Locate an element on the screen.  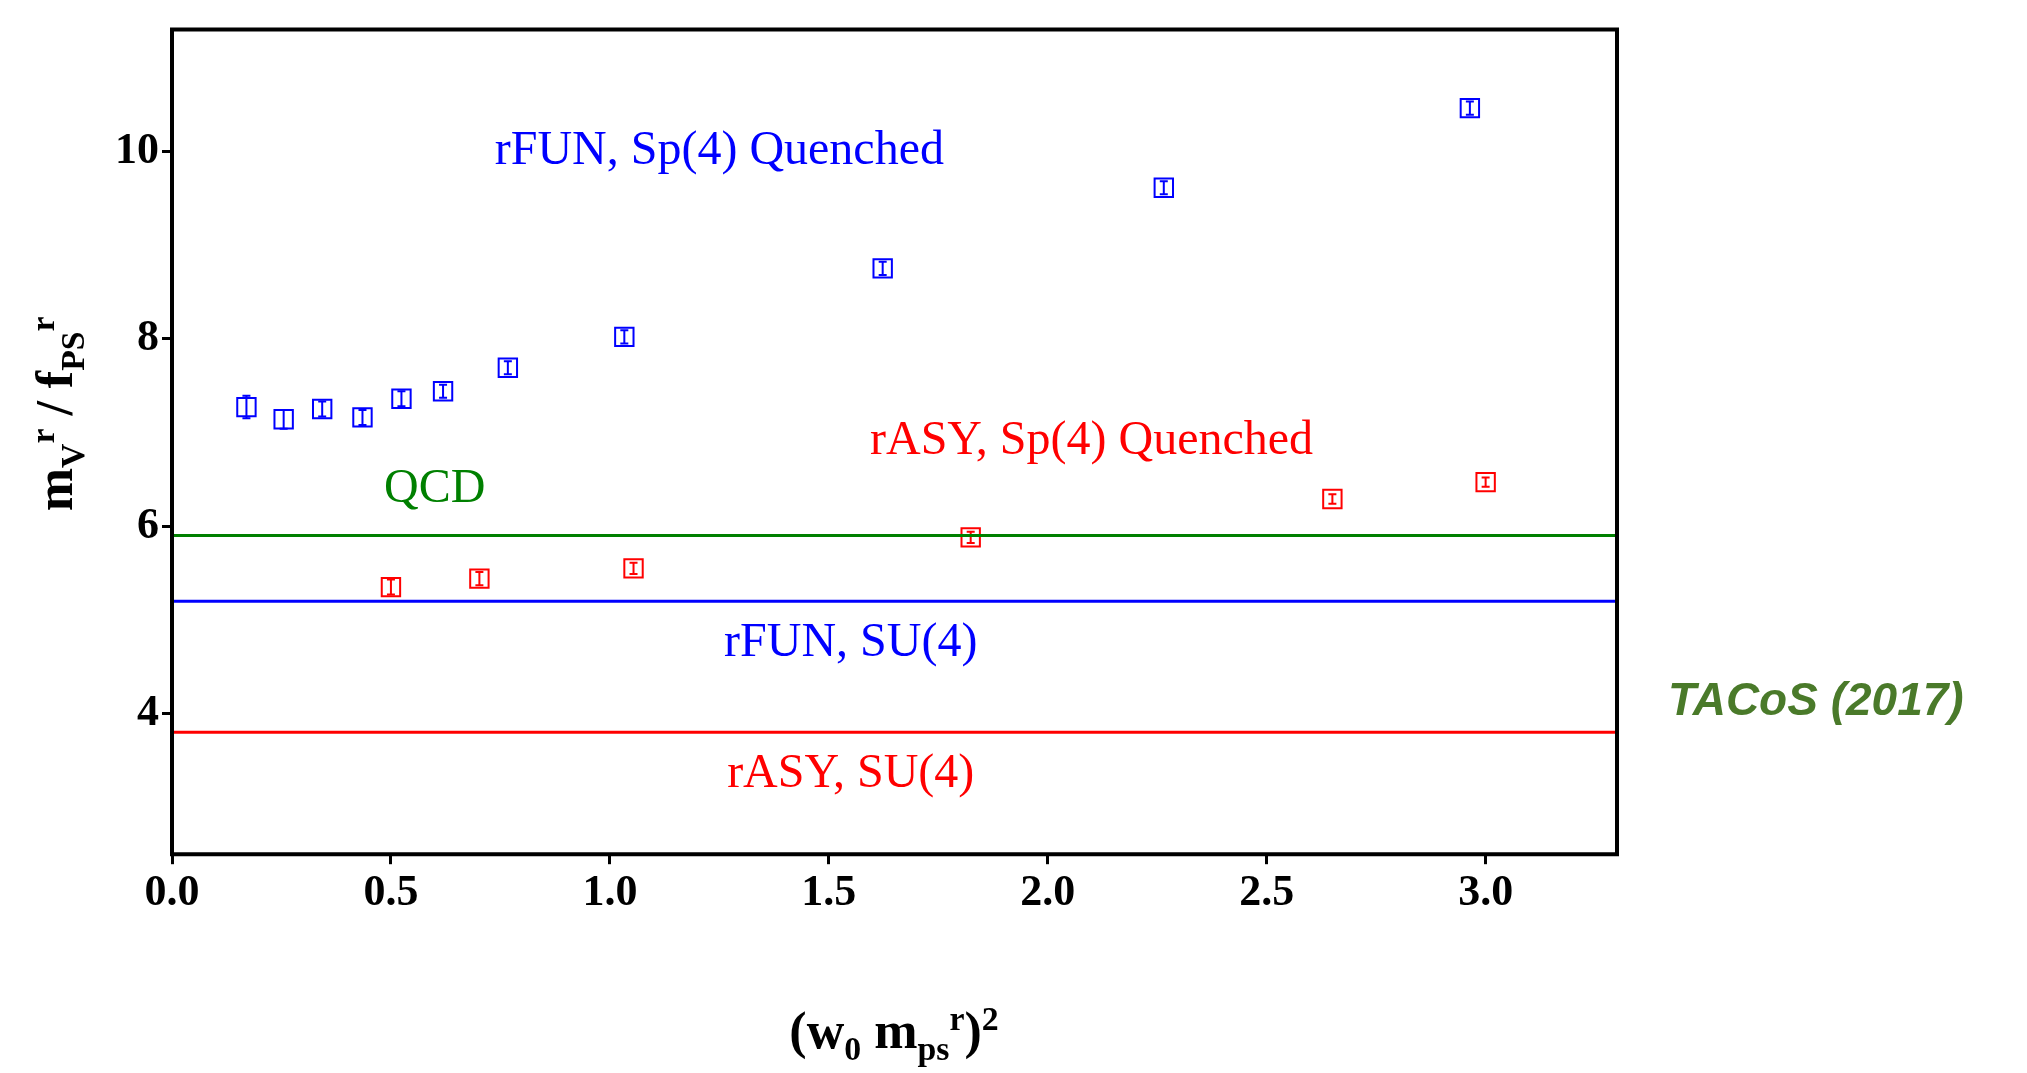
y-tick-label: 8 is located at coordinates (148, 336).